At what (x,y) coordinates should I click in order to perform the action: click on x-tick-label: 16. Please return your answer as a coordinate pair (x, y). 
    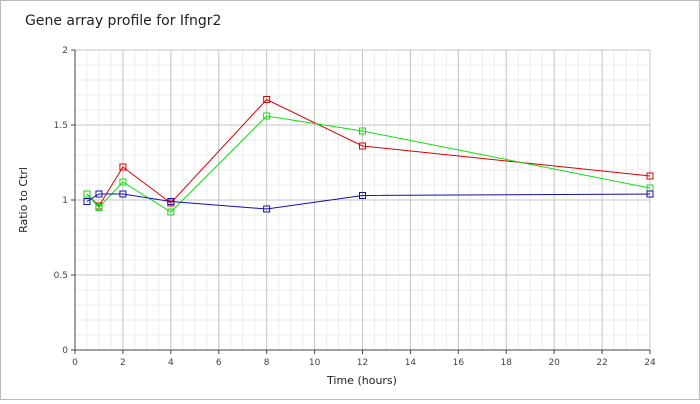
    Looking at the image, I should click on (459, 363).